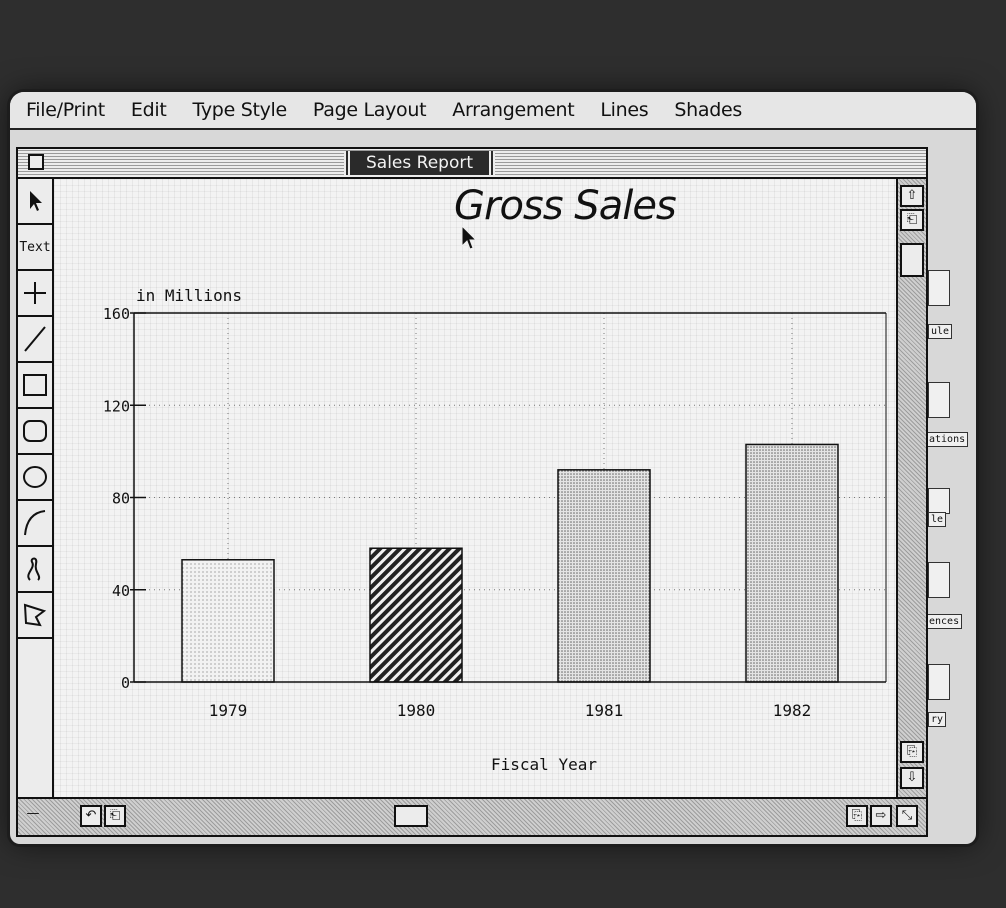 The width and height of the screenshot is (1006, 908). I want to click on desktop-icon-label: ule, so click(940, 331).